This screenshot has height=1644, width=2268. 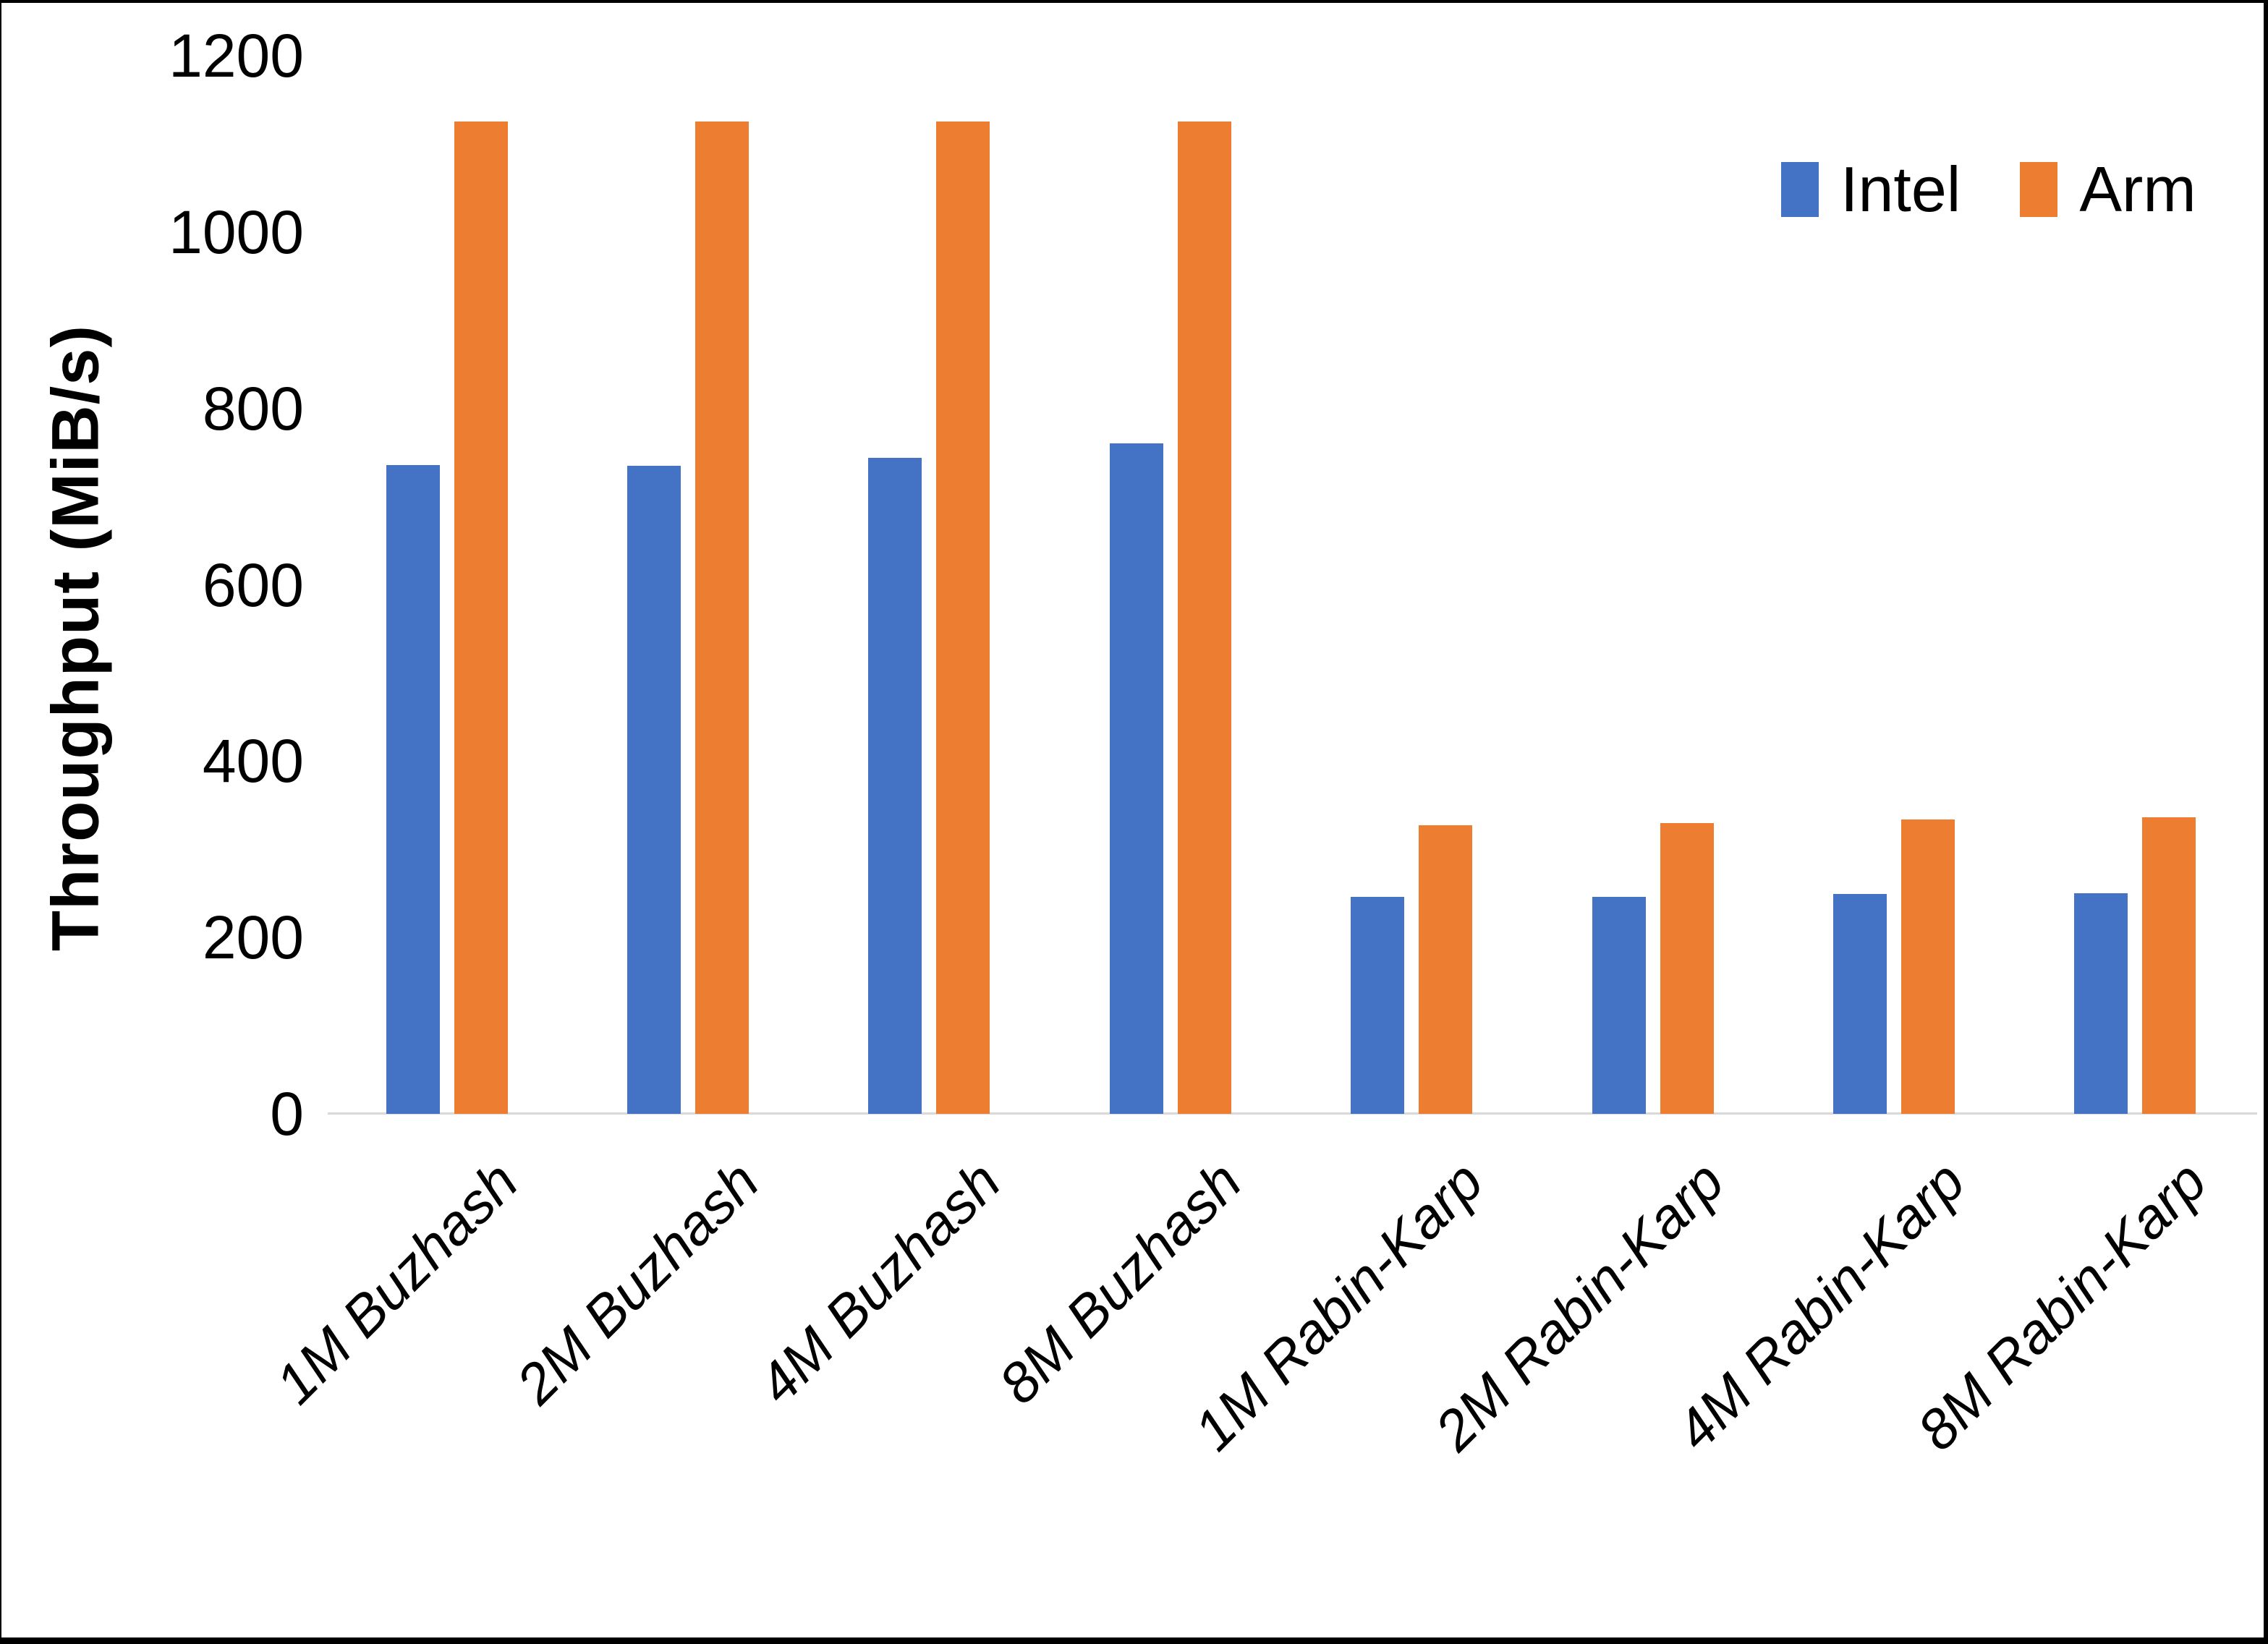 I want to click on bar-intel-1m-buzhash, so click(x=413, y=789).